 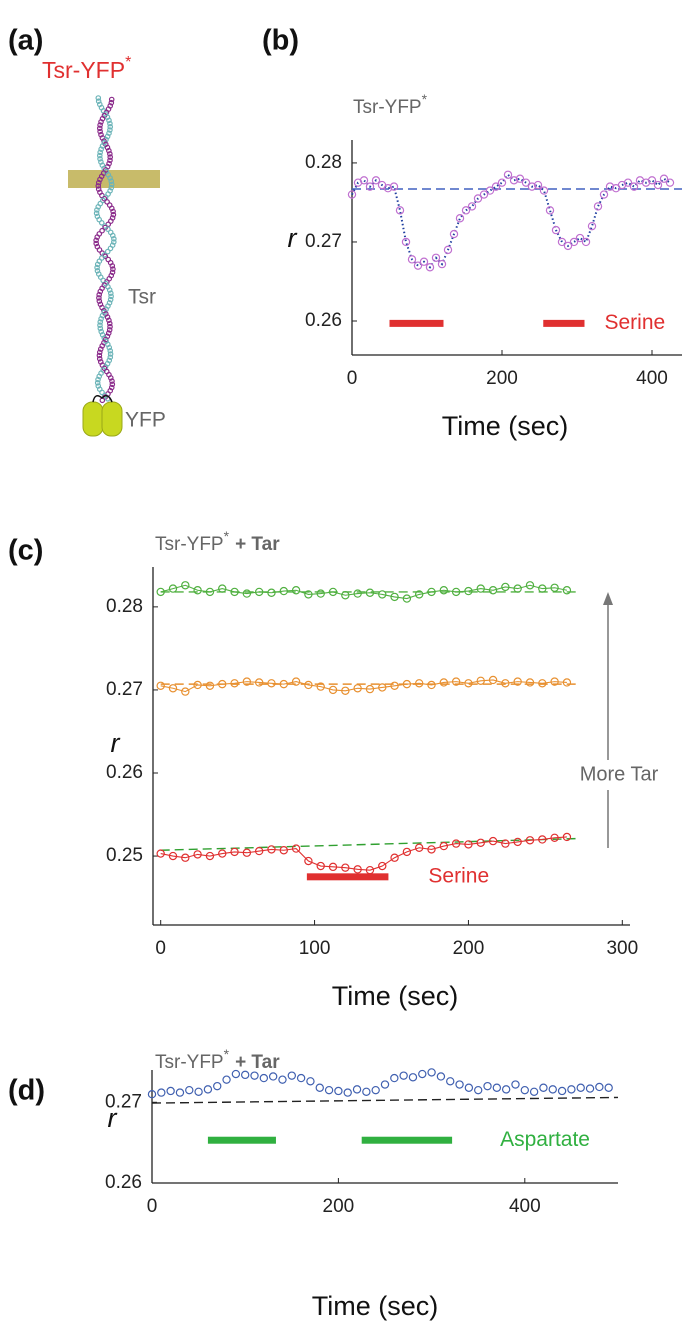 What do you see at coordinates (390, 104) in the screenshot?
I see `chart-title: Tsr-YFP*` at bounding box center [390, 104].